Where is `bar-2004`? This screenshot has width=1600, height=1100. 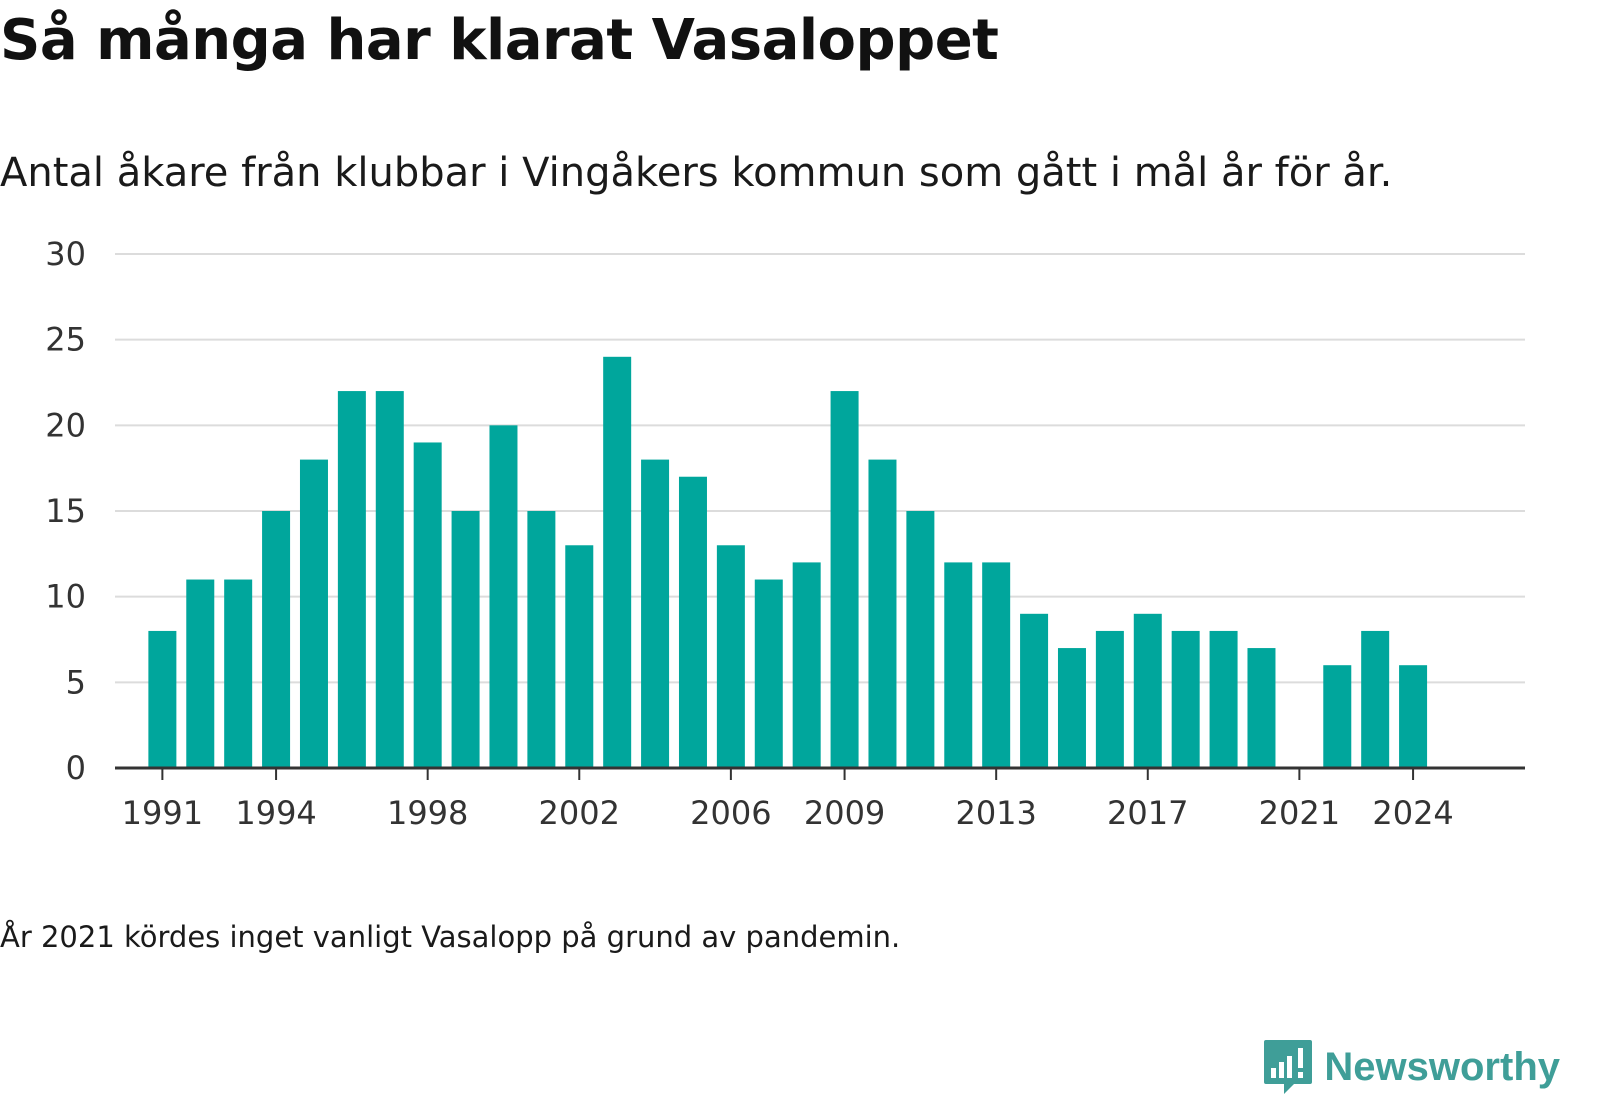 bar-2004 is located at coordinates (655, 613).